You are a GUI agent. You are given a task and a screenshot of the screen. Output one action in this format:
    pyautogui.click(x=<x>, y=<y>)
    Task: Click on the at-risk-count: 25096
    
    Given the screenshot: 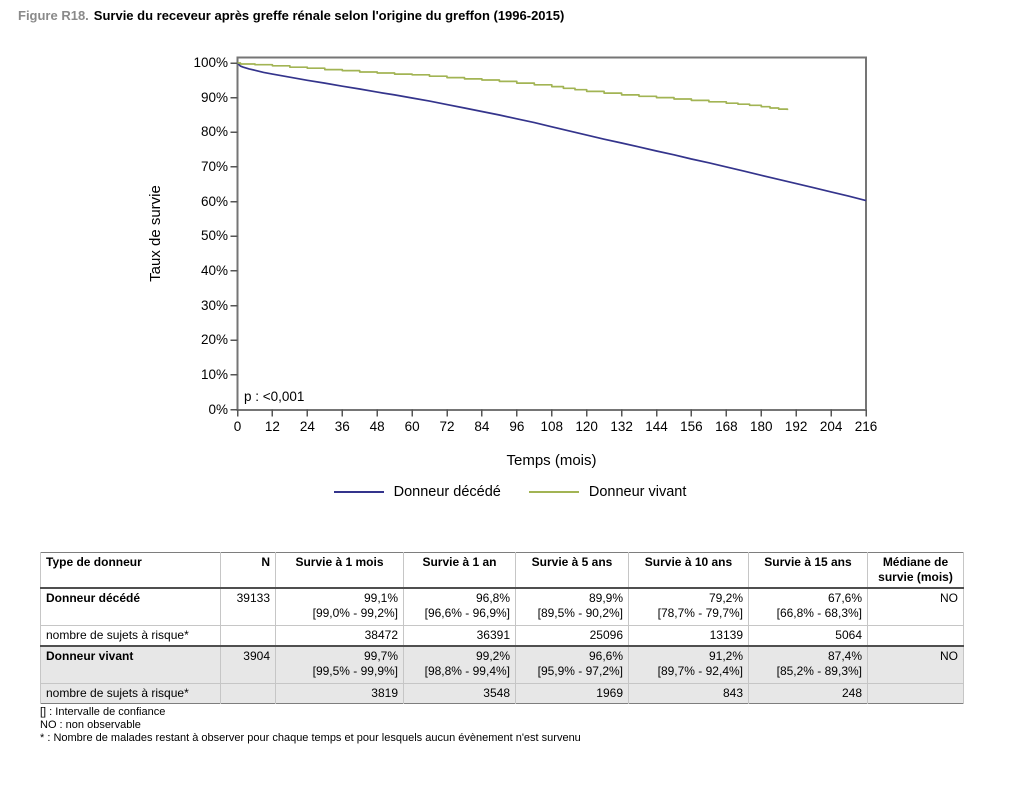 What is the action you would take?
    pyautogui.click(x=572, y=635)
    